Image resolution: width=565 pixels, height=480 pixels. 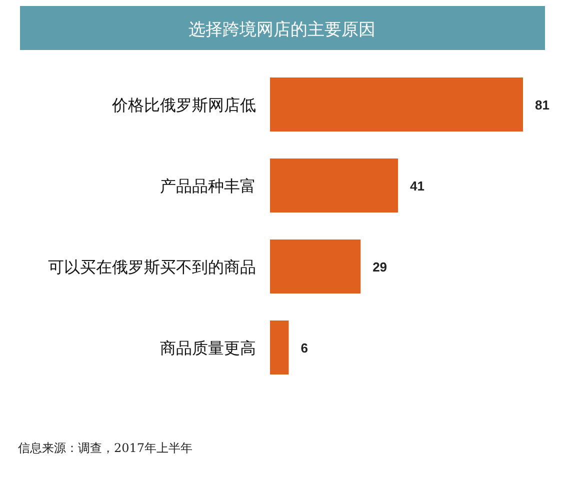 I want to click on text: 信息来源：调查，2017年上半年, so click(x=105, y=448).